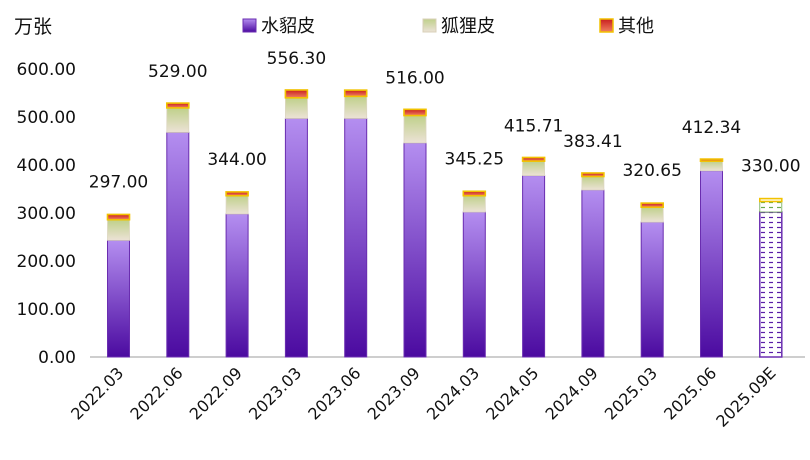 This screenshot has height=460, width=810. Describe the element at coordinates (631, 393) in the screenshot. I see `x-tick-label: 2025.03` at that location.